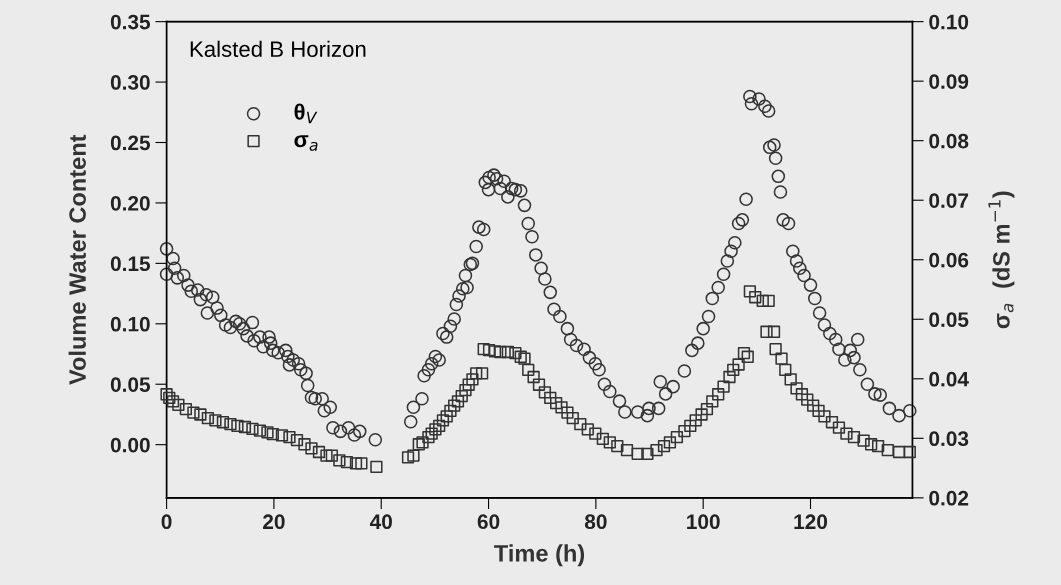 The width and height of the screenshot is (1061, 585). I want to click on x-axis-title: Time (h), so click(539, 555).